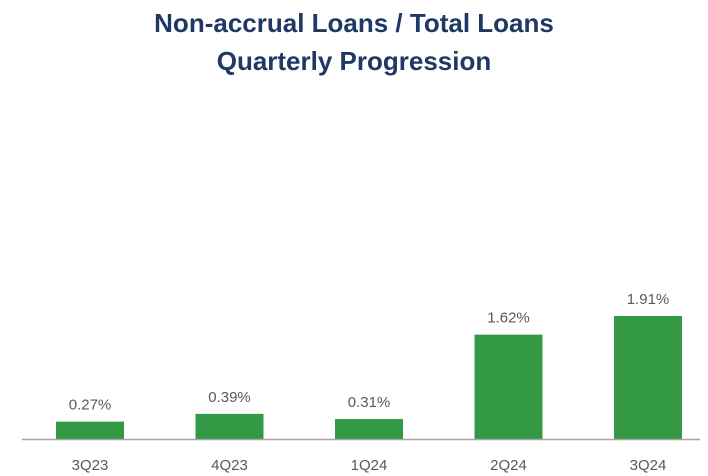  Describe the element at coordinates (648, 377) in the screenshot. I see `bar-3q24` at that location.